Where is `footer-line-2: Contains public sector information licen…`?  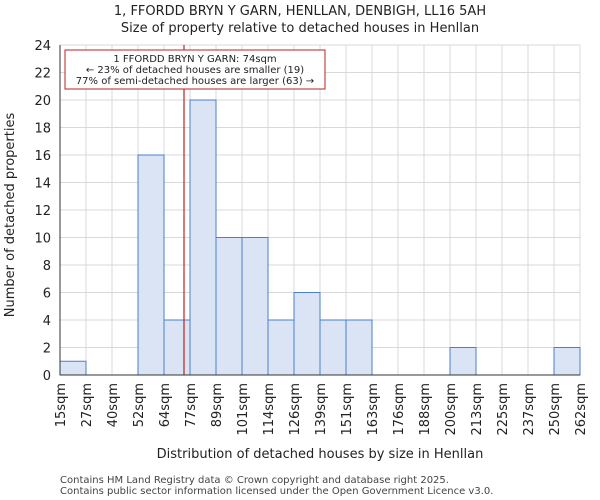
footer-line-2: Contains public sector information licen… is located at coordinates (276, 491).